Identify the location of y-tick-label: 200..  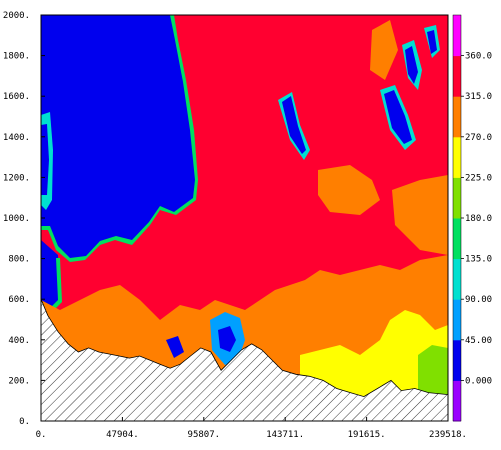
(19, 381).